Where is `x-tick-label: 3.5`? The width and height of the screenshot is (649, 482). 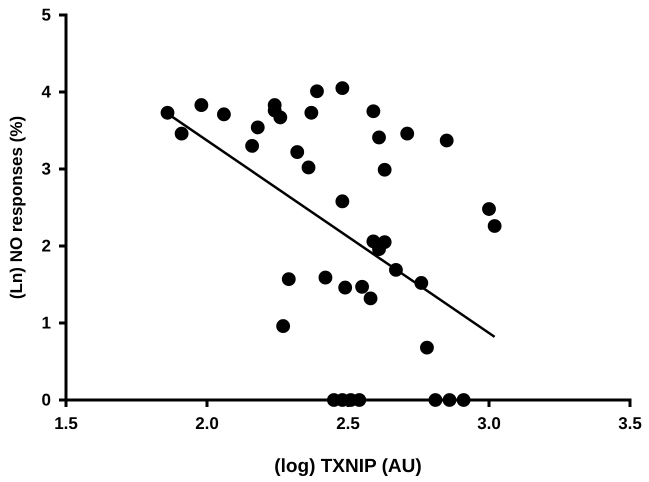
x-tick-label: 3.5 is located at coordinates (630, 424).